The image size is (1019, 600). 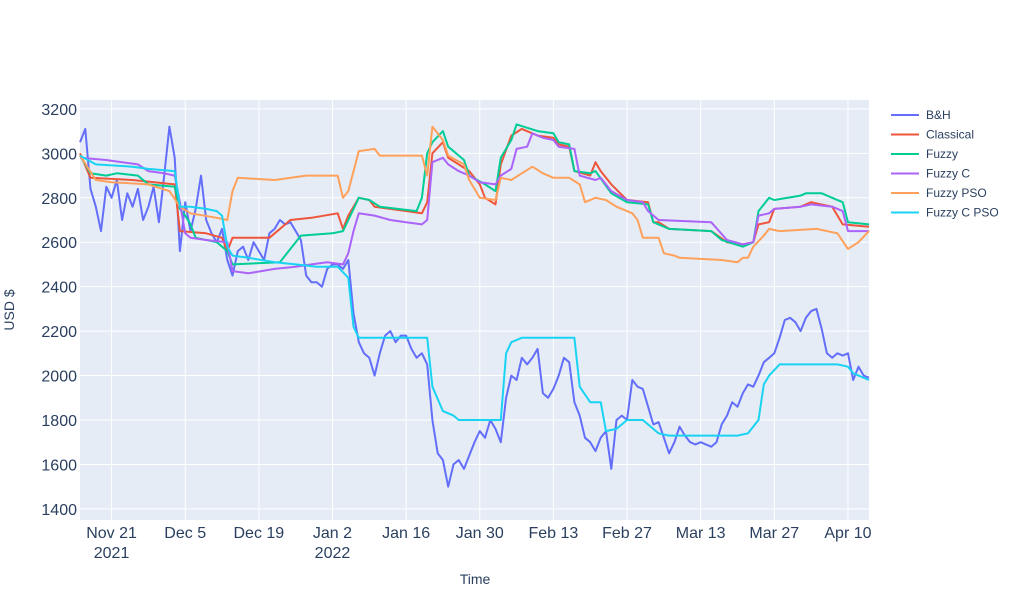 I want to click on legend-item-classical: Classical, so click(x=932, y=135).